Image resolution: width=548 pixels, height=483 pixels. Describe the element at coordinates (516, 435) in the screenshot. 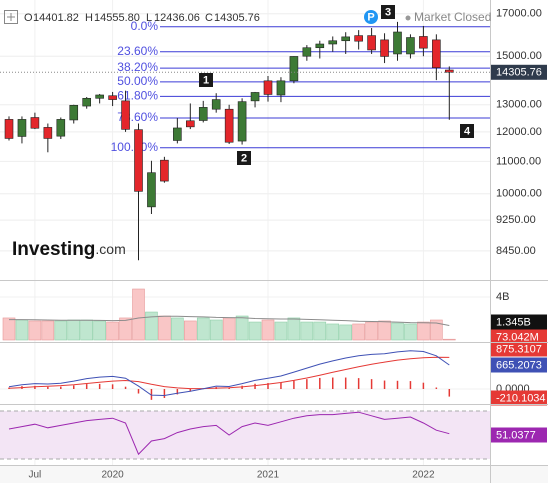

I see `rsi-label: 51.0377` at that location.